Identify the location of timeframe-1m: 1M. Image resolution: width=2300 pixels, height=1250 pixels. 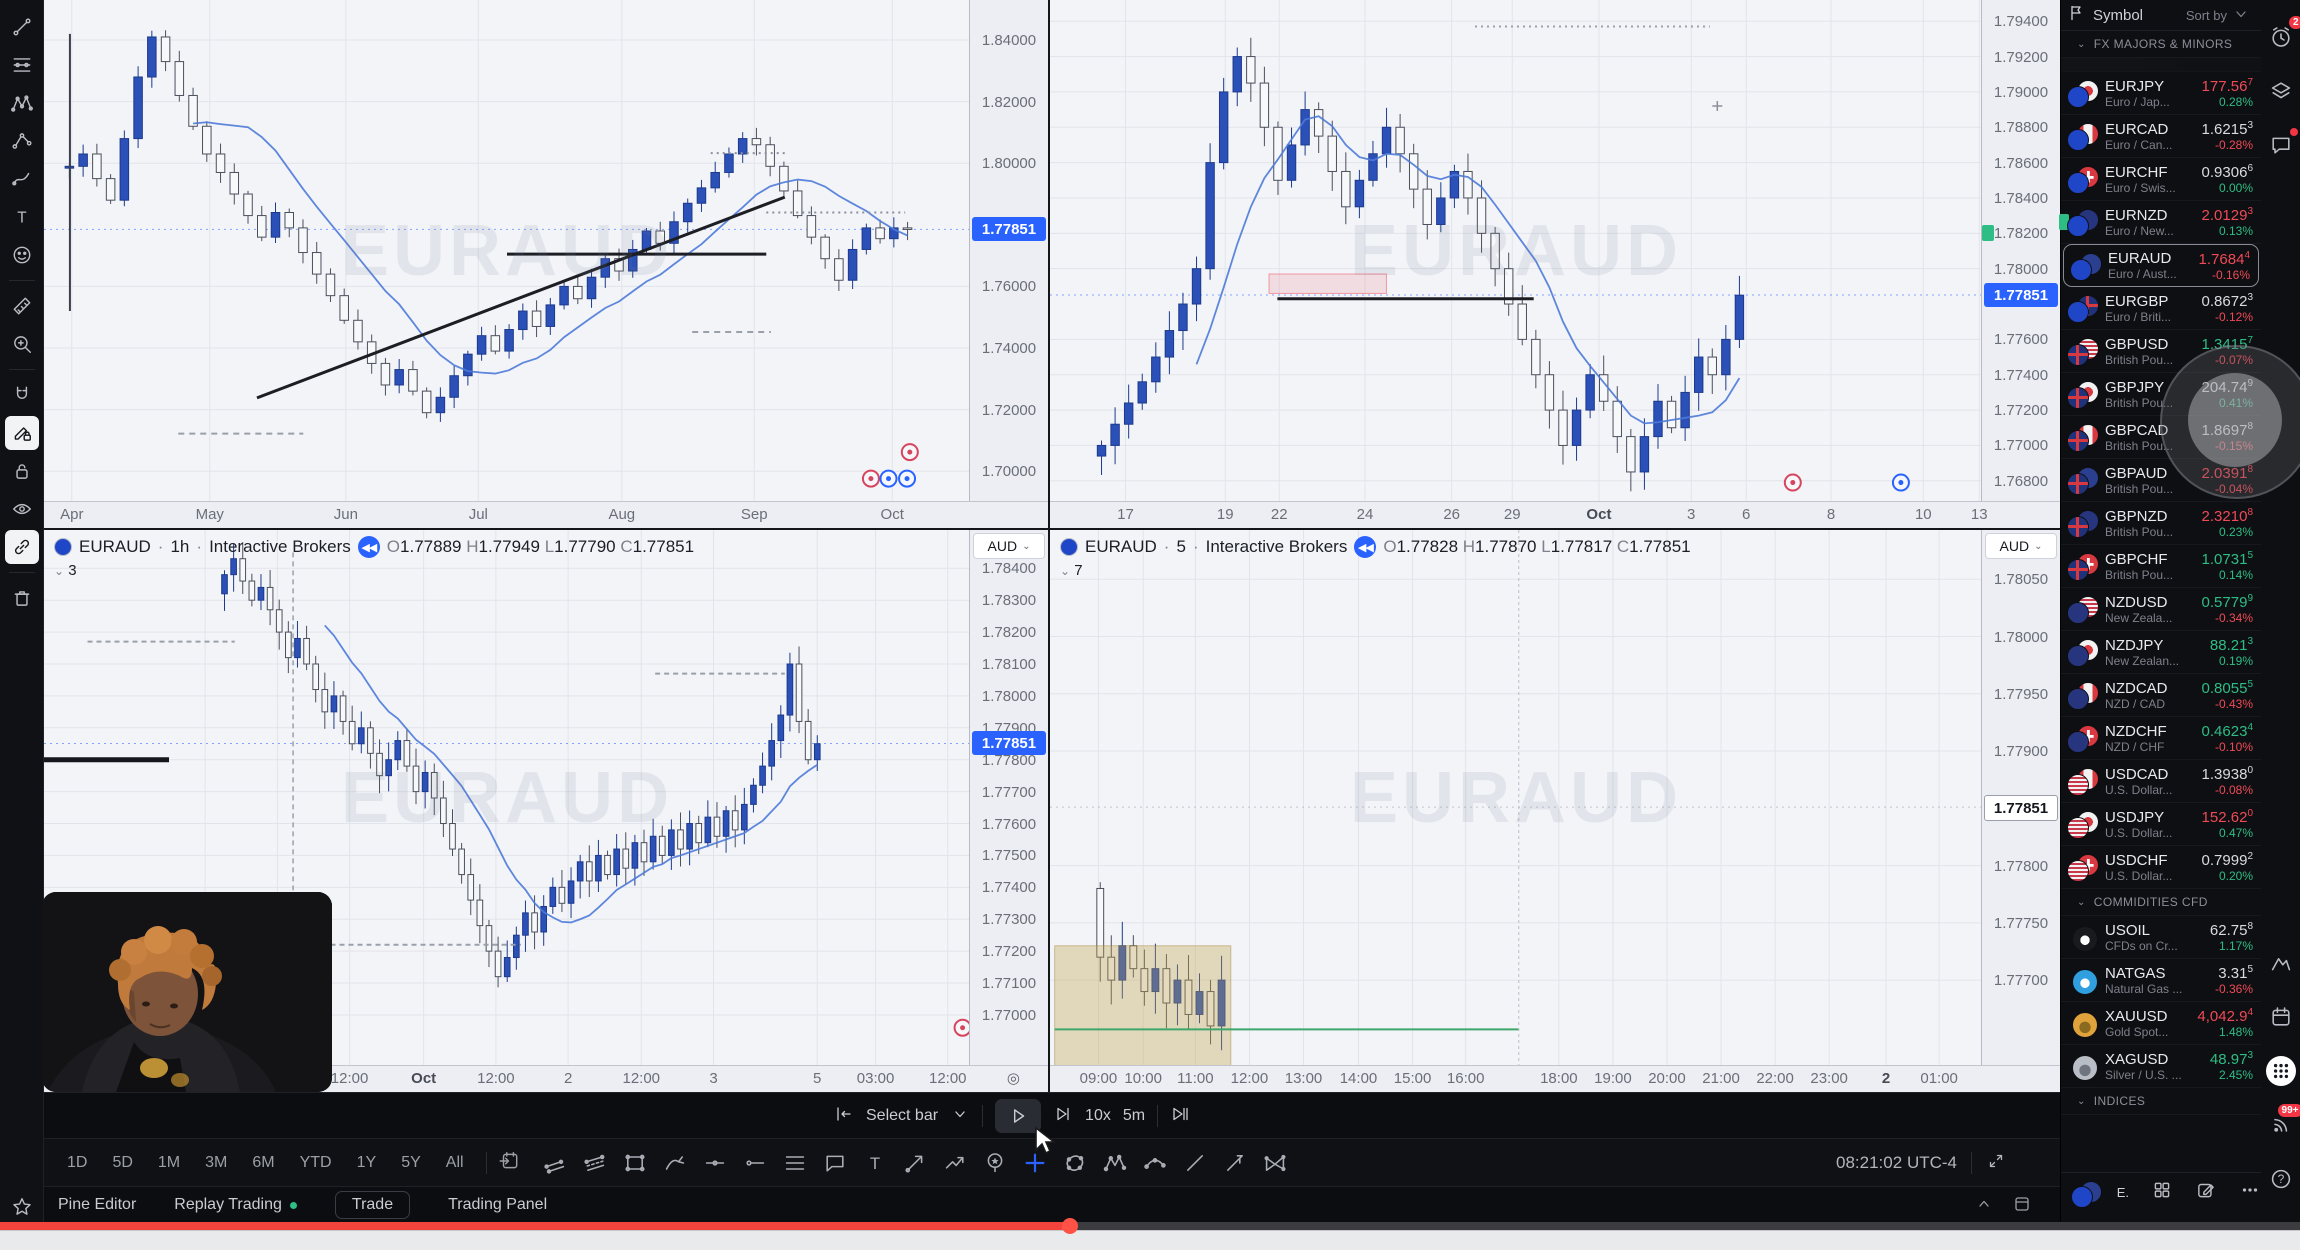
(169, 1162).